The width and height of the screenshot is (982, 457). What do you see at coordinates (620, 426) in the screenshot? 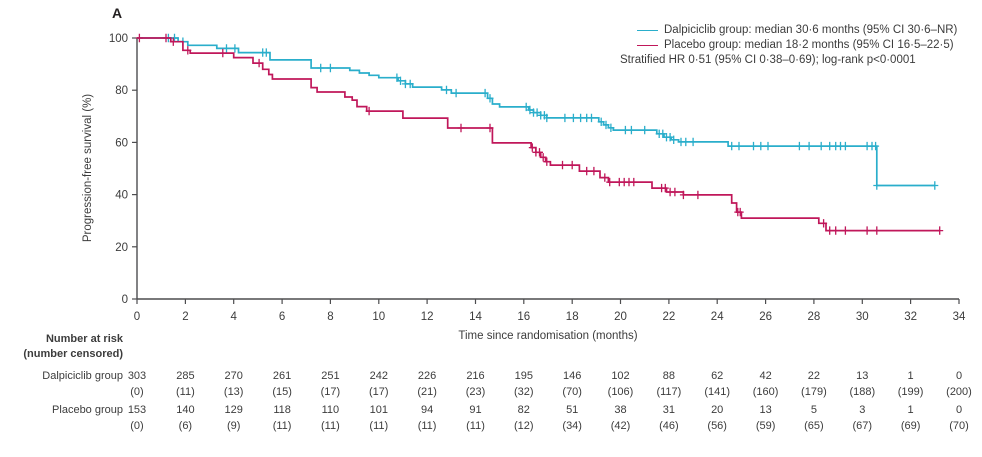
I see `risk-cell-censored: (42)` at bounding box center [620, 426].